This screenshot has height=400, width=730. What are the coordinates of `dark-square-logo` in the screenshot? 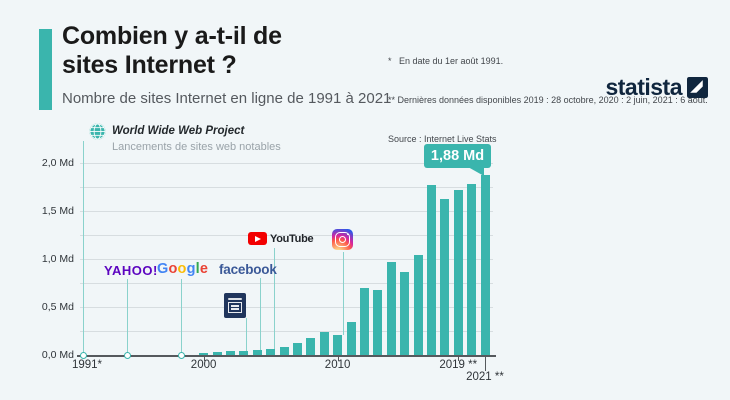 It's located at (235, 305).